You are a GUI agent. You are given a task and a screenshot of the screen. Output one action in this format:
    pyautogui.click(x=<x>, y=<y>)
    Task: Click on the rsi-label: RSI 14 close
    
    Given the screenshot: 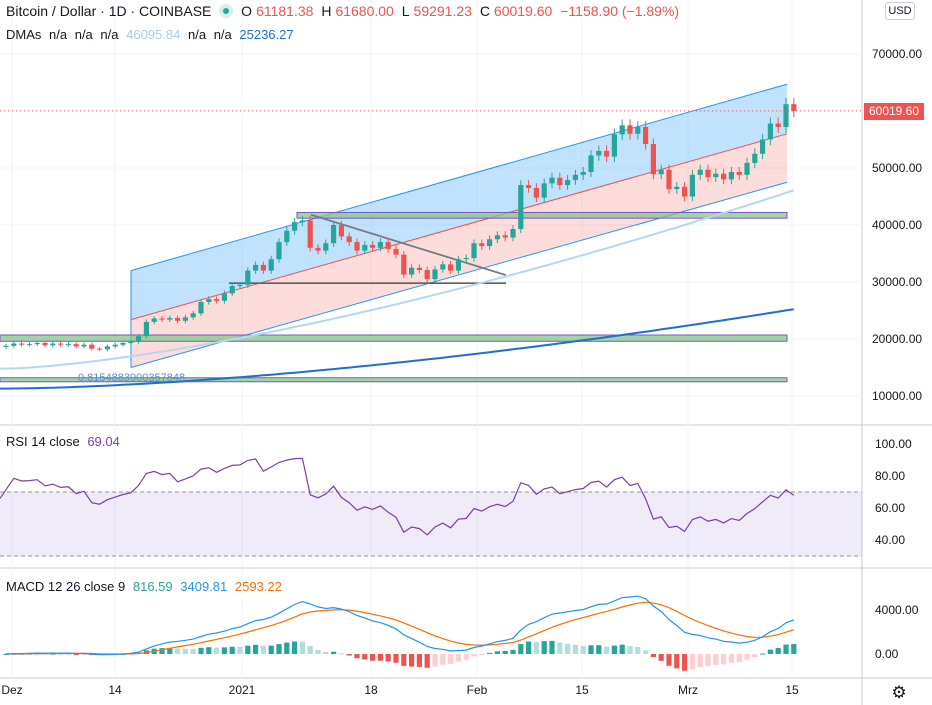 What is the action you would take?
    pyautogui.click(x=43, y=441)
    